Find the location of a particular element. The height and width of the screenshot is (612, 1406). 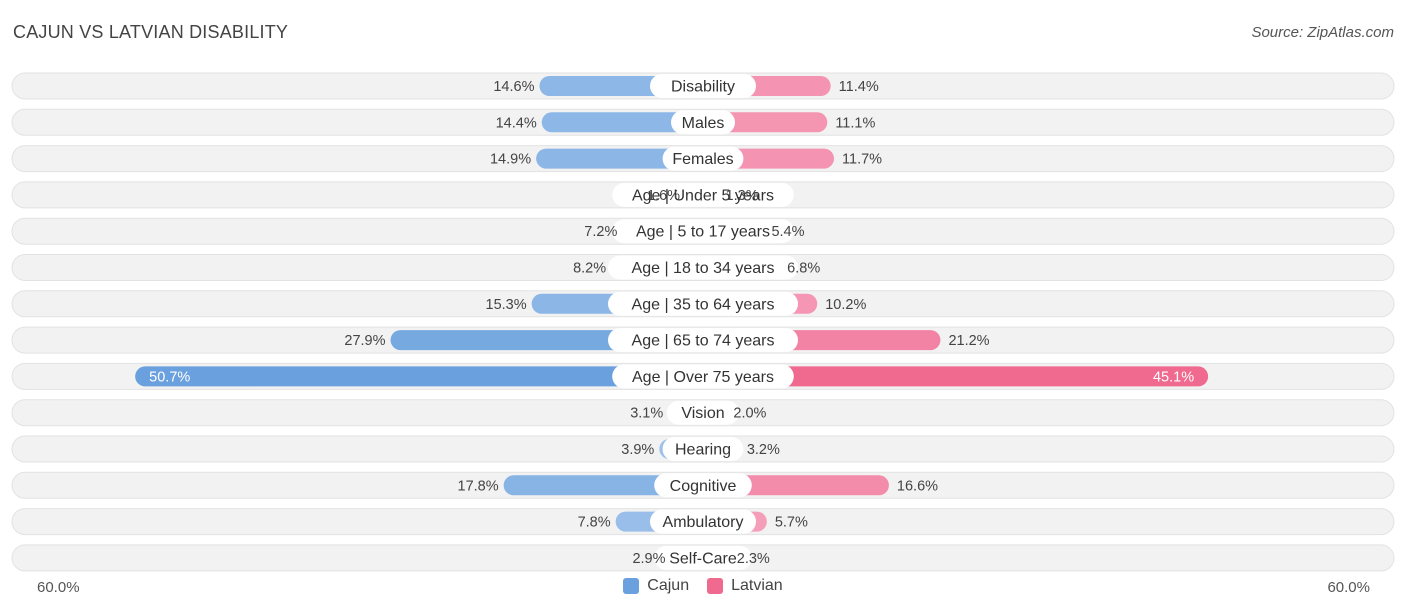

value-label-cajun-age-18-to-34-years: 8.2% is located at coordinates (589, 269).